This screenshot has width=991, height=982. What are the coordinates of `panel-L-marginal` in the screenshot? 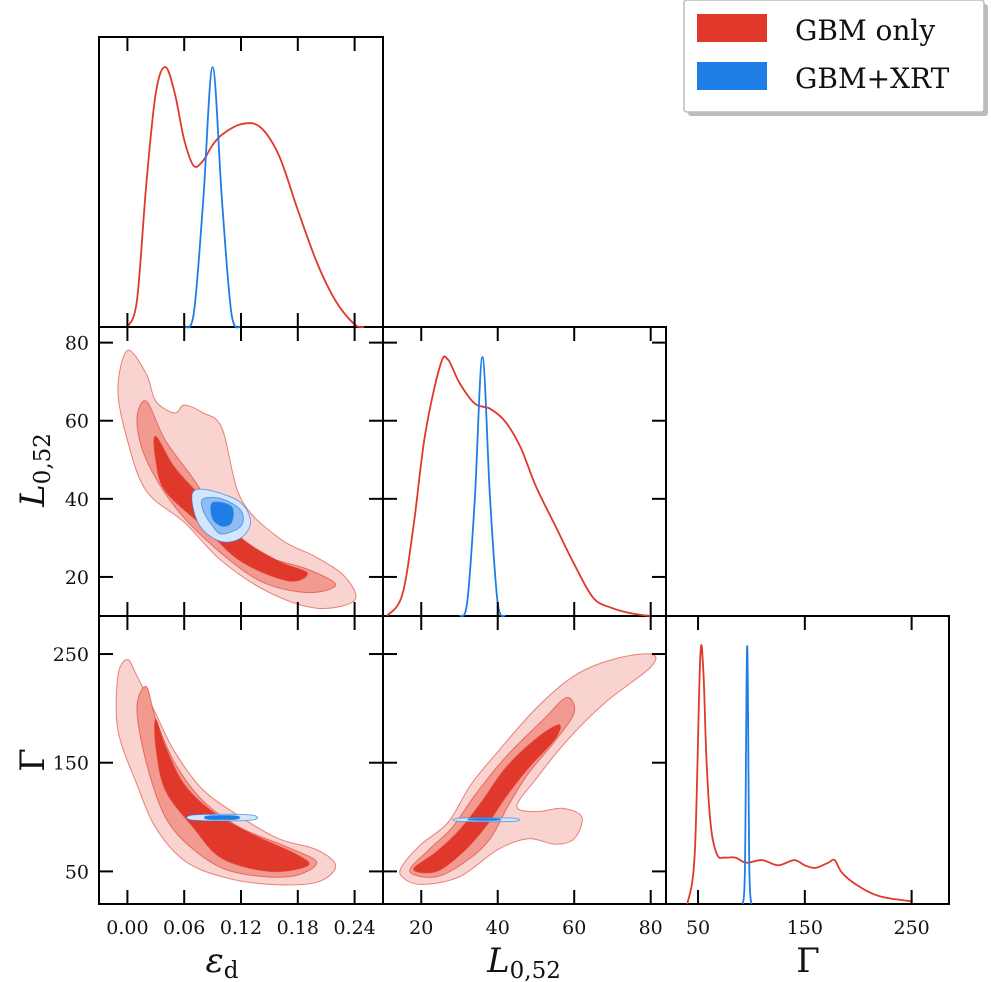 It's located at (524, 471).